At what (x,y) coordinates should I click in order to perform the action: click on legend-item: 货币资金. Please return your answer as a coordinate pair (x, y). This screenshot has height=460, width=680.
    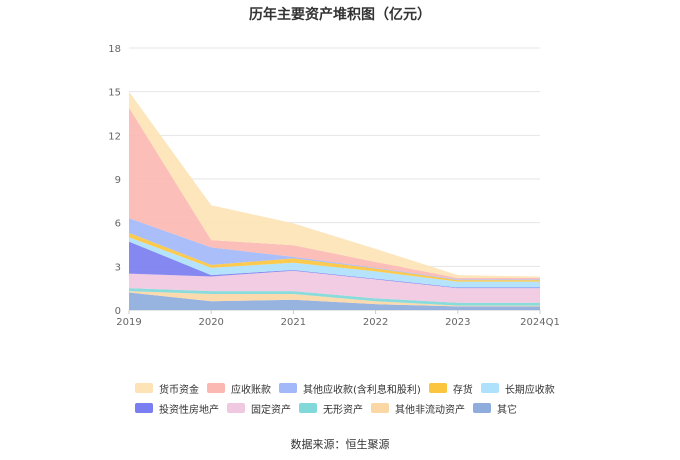
    Looking at the image, I should click on (167, 388).